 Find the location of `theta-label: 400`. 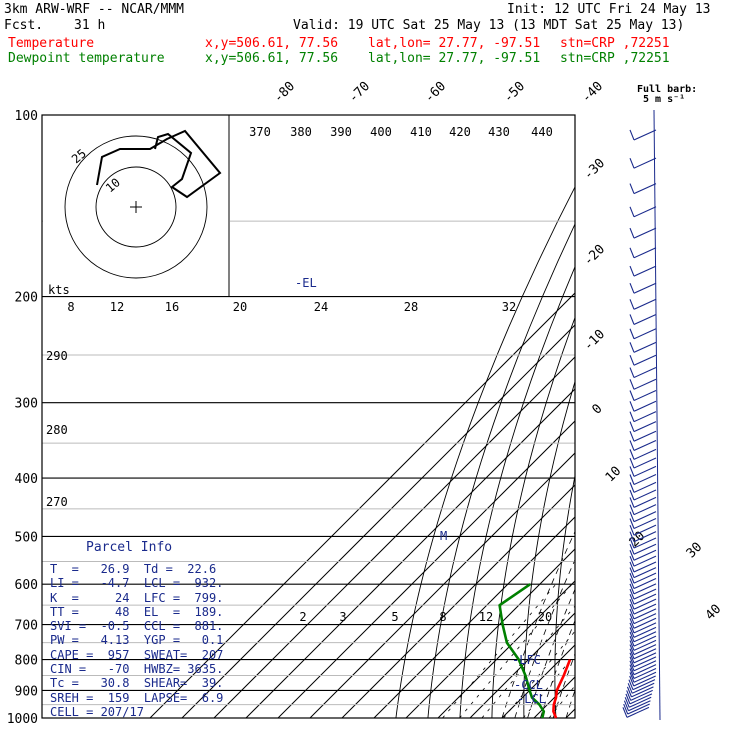

theta-label: 400 is located at coordinates (381, 132).